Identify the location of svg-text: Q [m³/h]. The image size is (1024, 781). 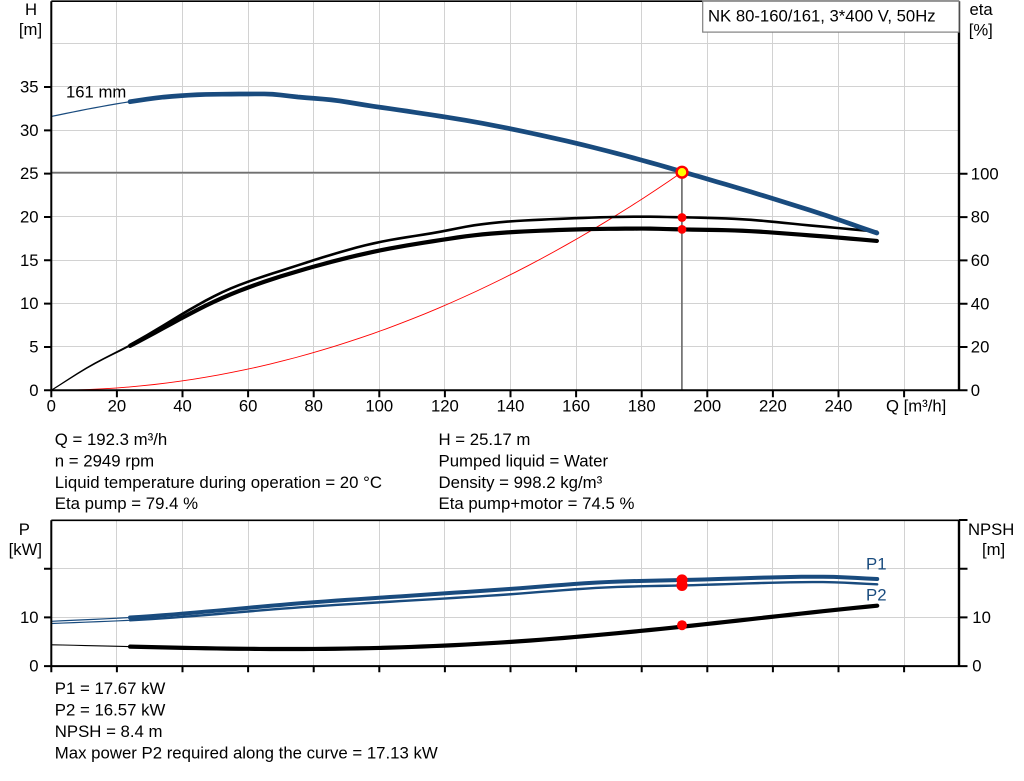
(916, 406).